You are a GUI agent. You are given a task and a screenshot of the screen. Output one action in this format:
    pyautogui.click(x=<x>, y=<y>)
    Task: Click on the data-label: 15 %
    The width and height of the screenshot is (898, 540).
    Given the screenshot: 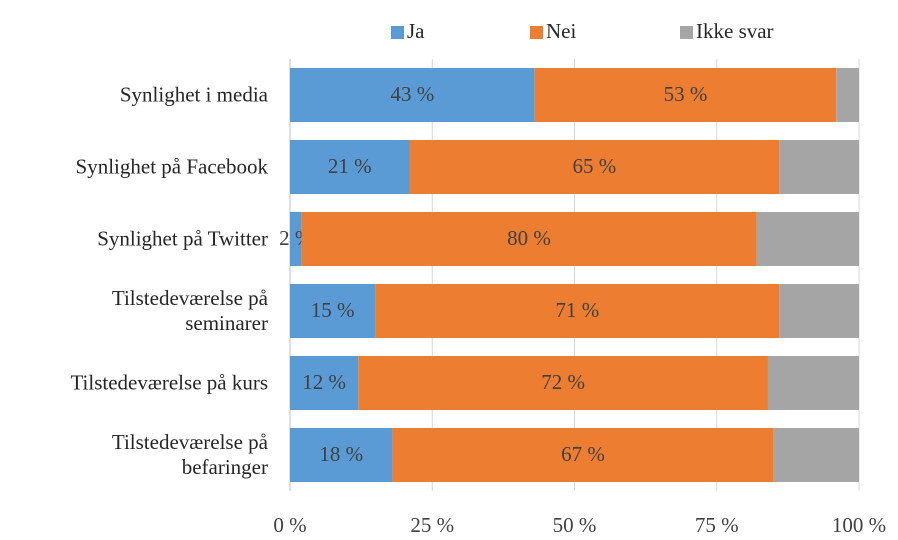 What is the action you would take?
    pyautogui.click(x=333, y=310)
    